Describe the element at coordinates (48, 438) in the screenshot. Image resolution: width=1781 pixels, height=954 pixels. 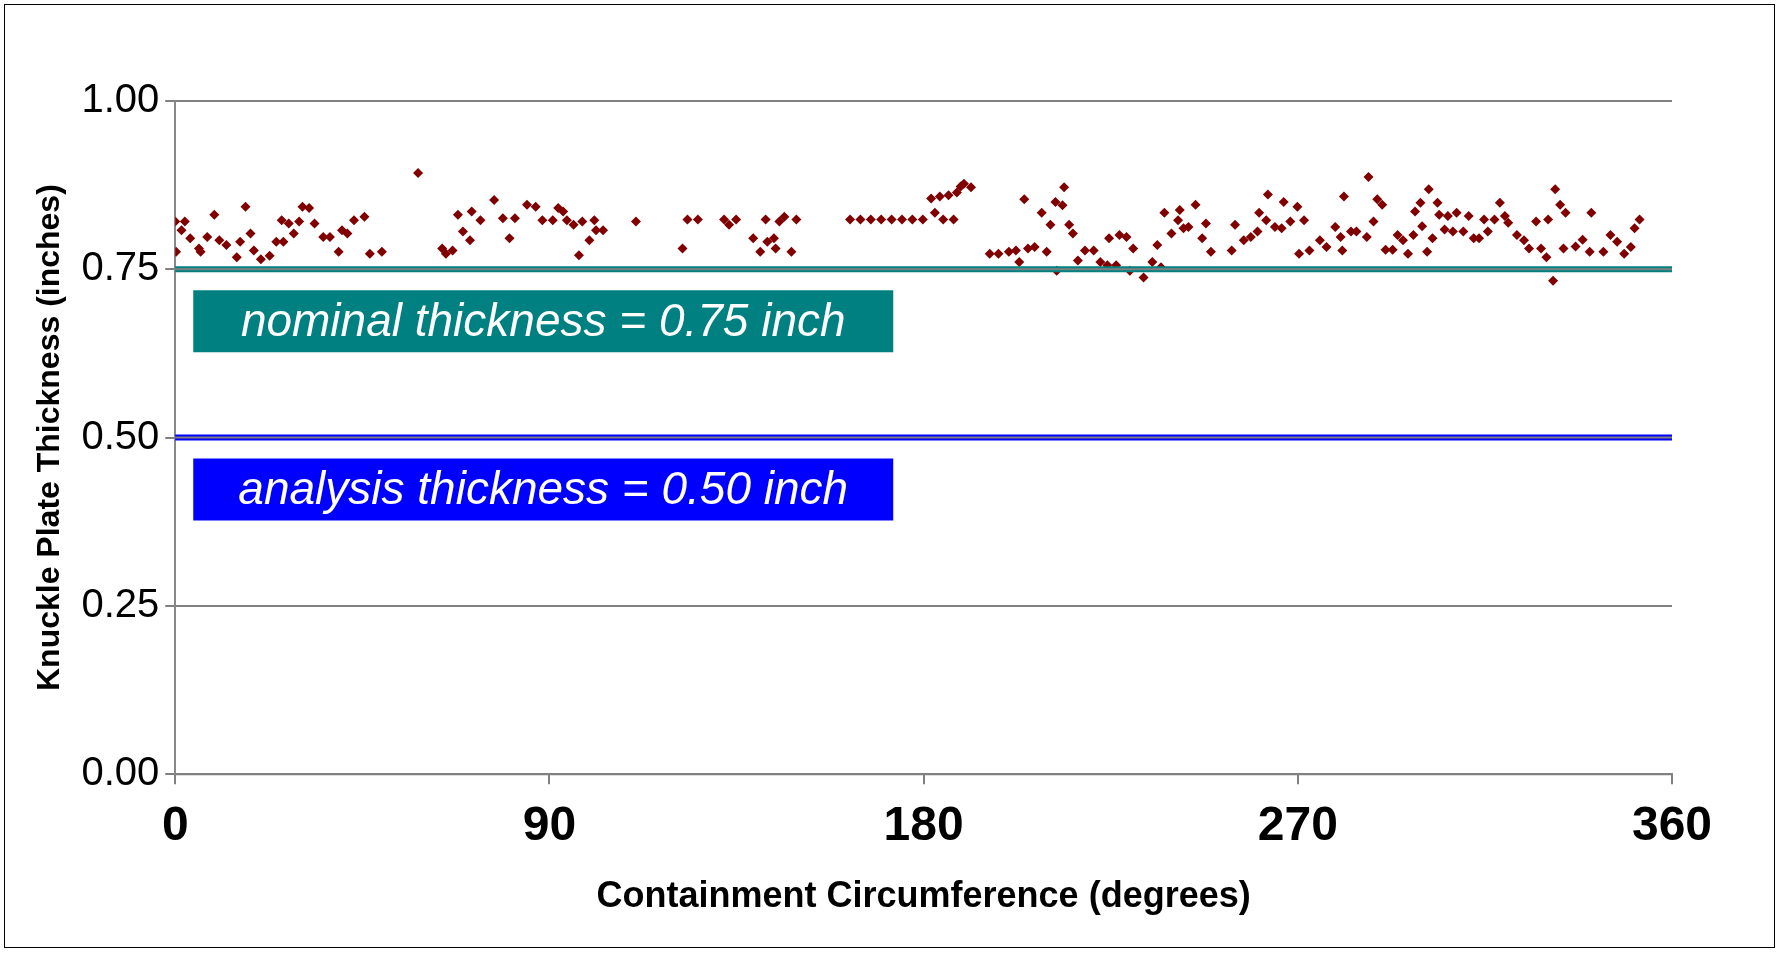
I see `y-axis-title: Knuckle Plate Thickness (inches)` at that location.